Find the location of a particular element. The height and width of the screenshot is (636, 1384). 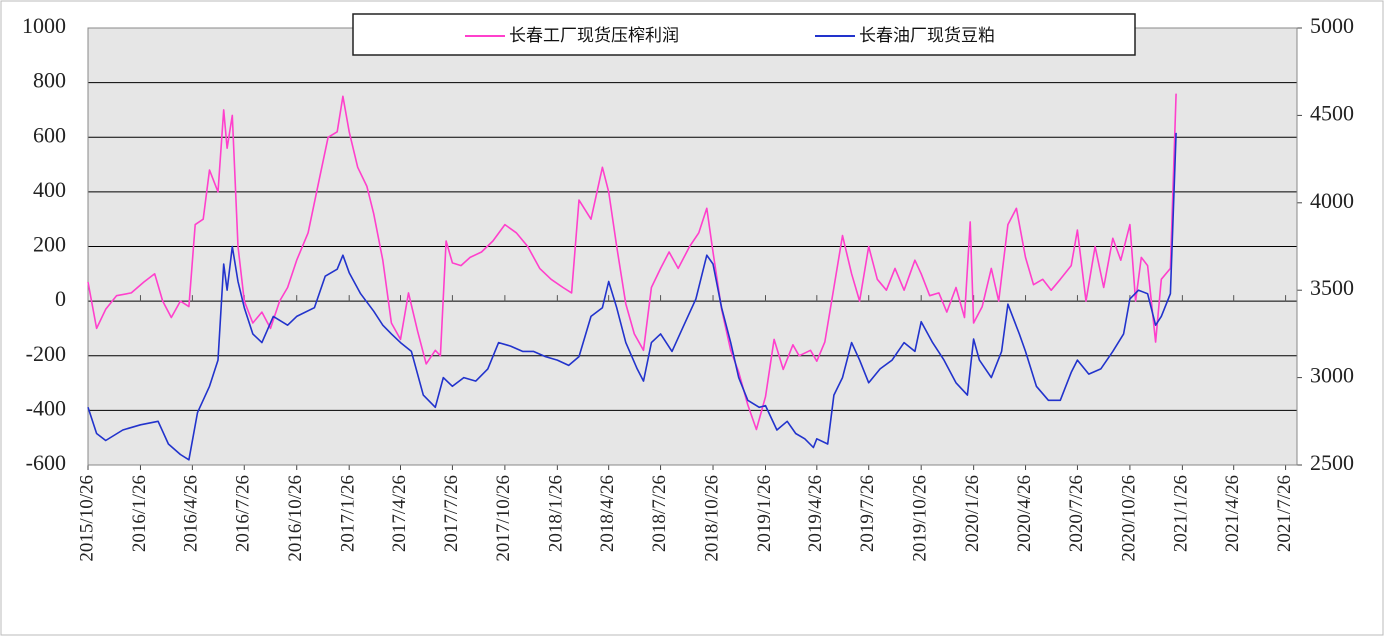

x-tick-label: 2019/10/26 is located at coordinates (920, 518).